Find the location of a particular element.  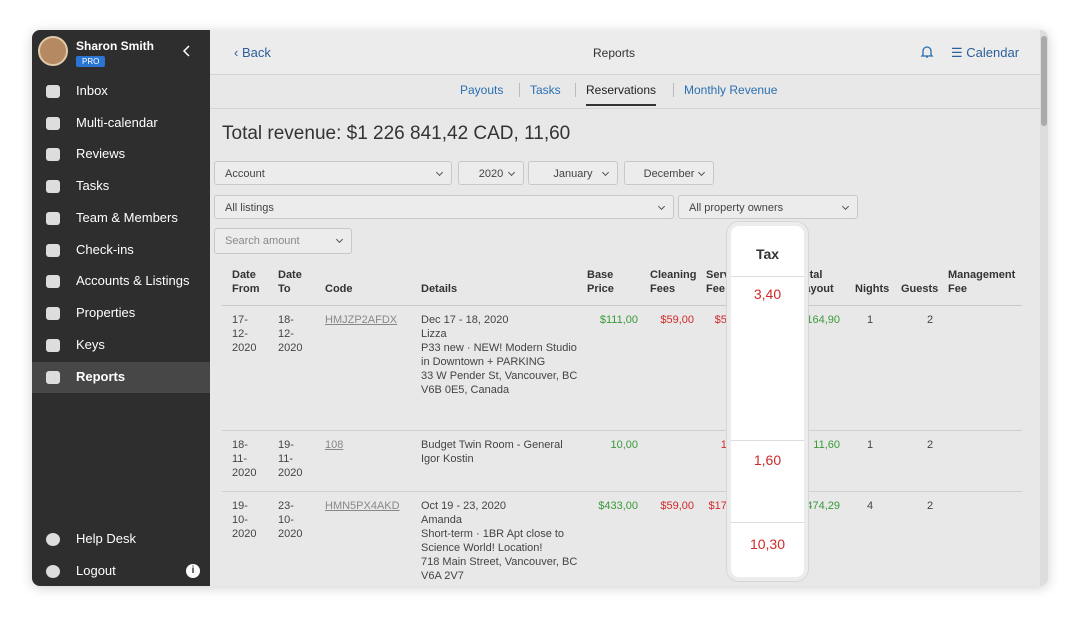

collapse-icon is located at coordinates (187, 51).